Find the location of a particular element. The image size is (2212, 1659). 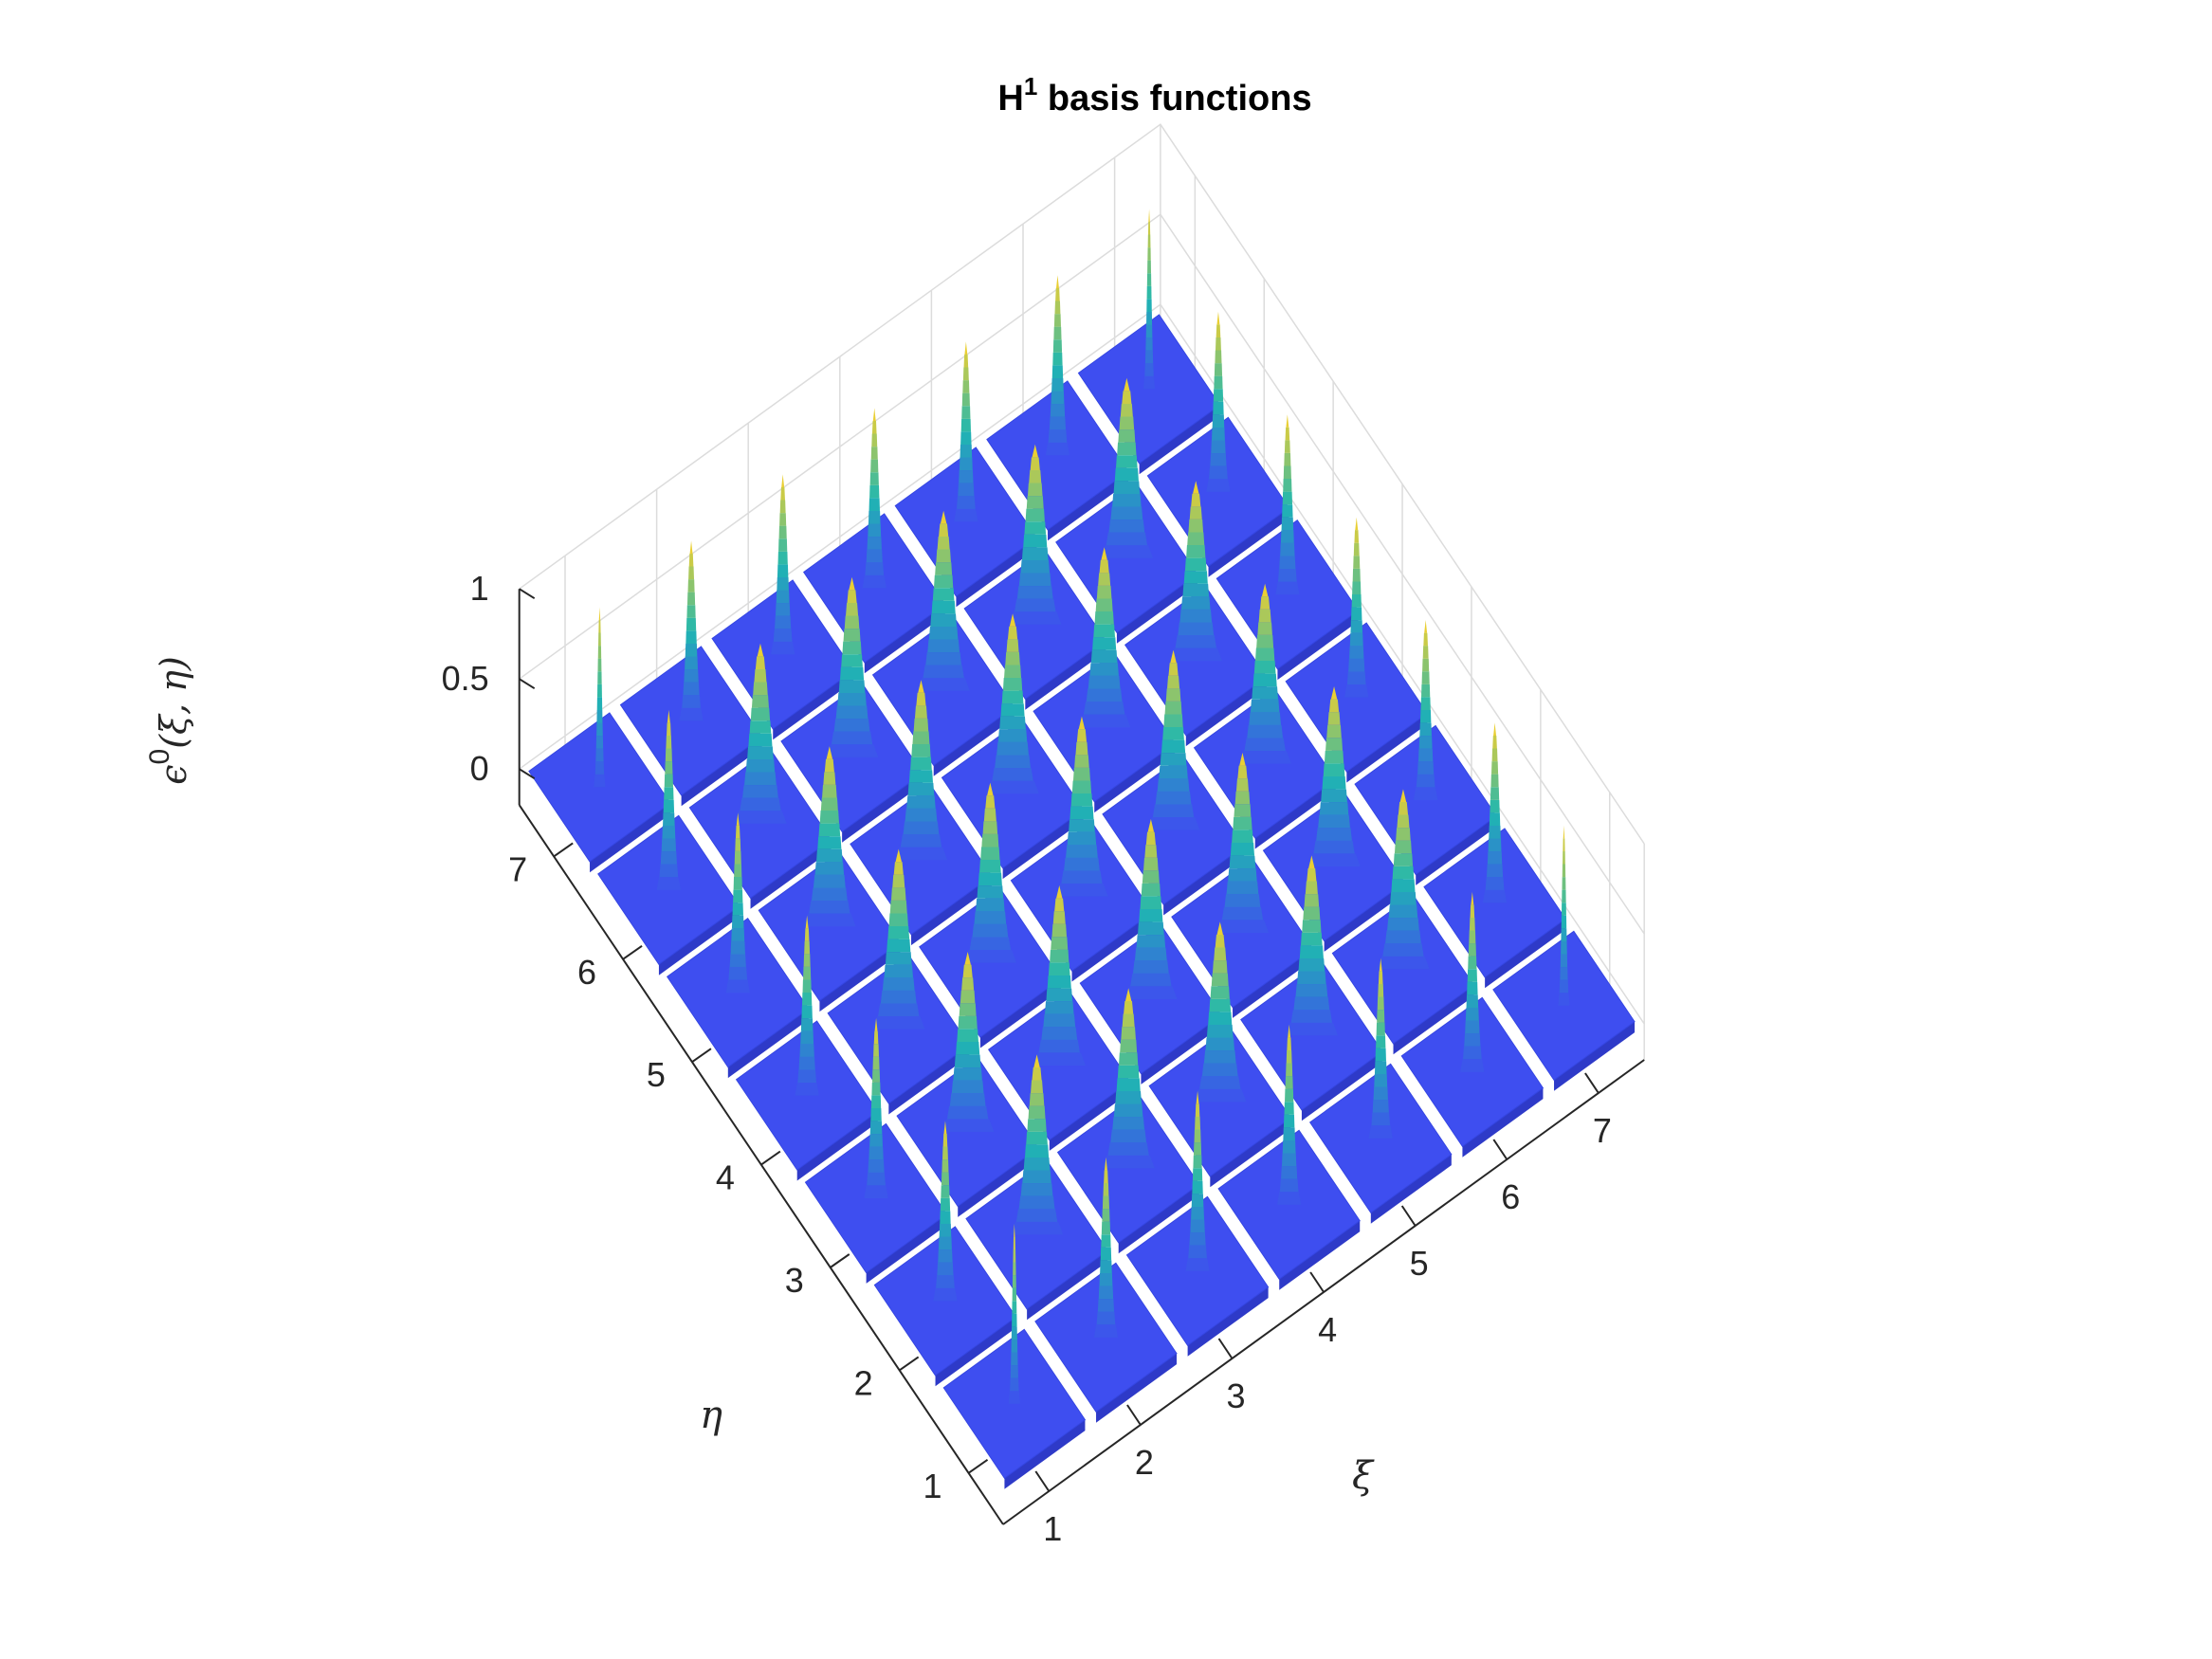

z-tick-label: 1 is located at coordinates (479, 588).